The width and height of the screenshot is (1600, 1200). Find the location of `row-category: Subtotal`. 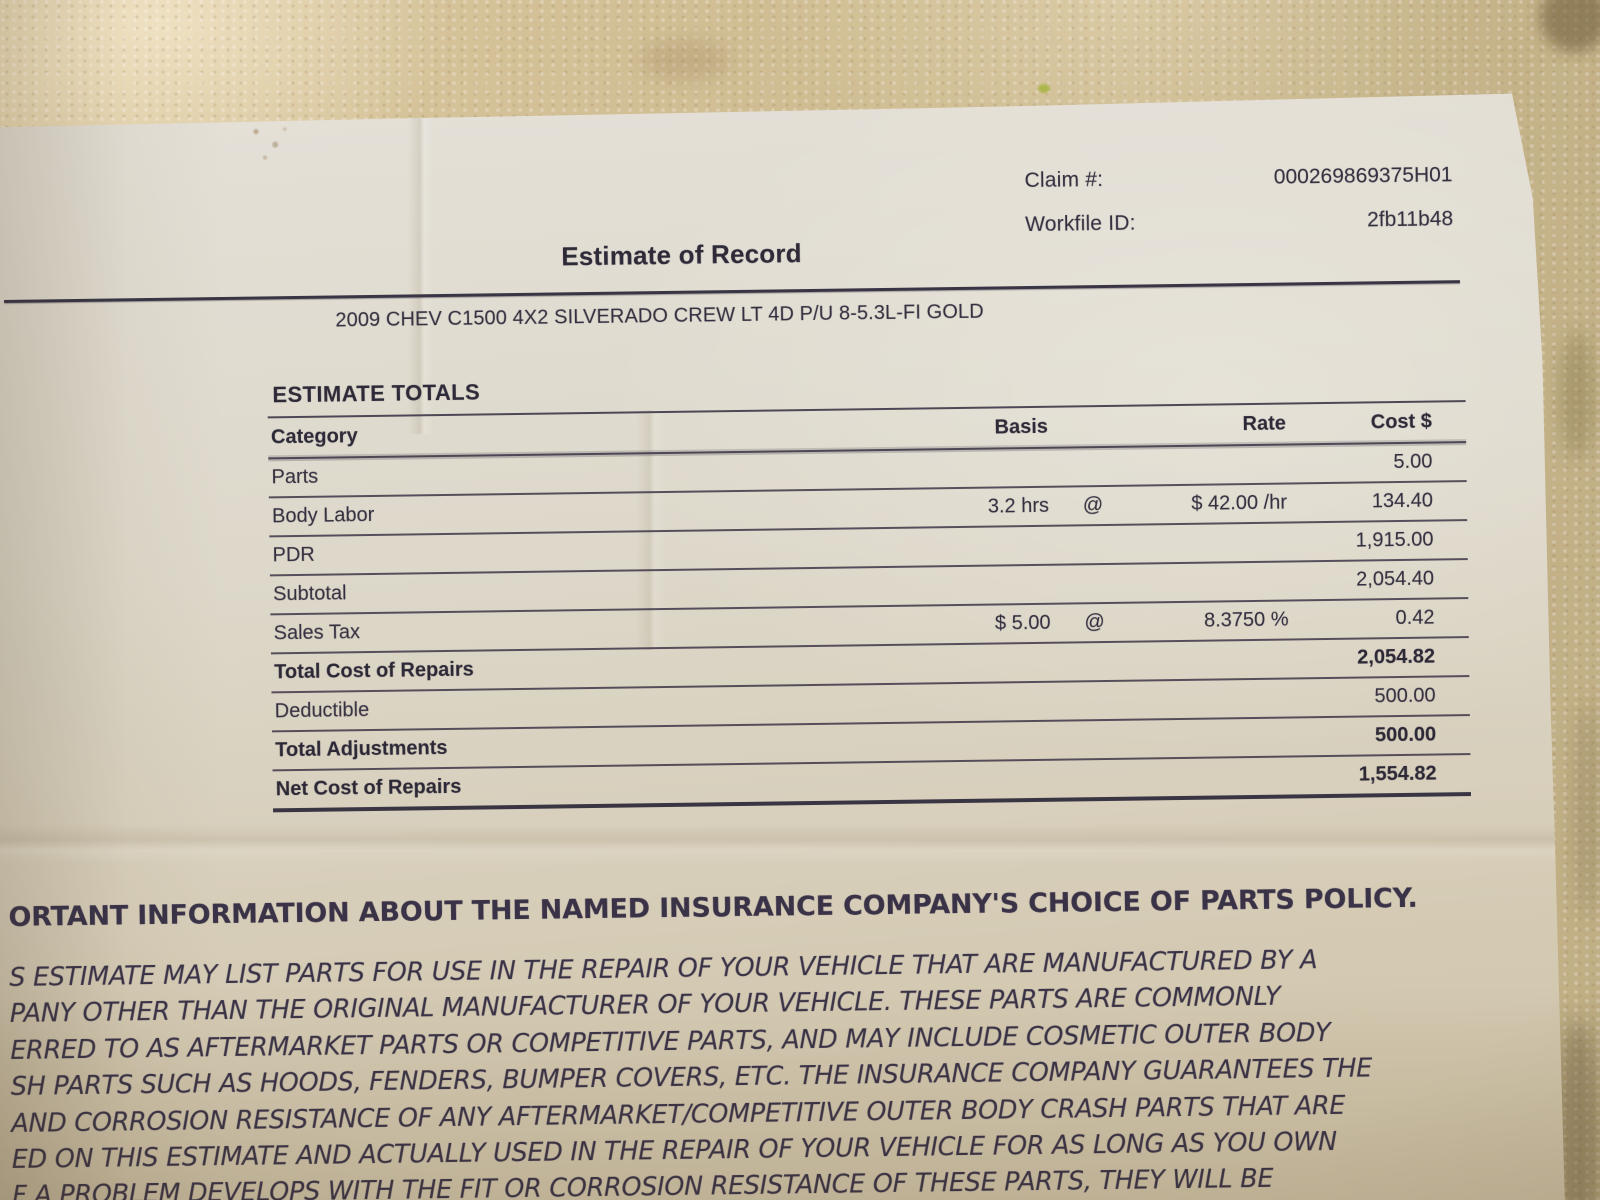

row-category: Subtotal is located at coordinates (309, 594).